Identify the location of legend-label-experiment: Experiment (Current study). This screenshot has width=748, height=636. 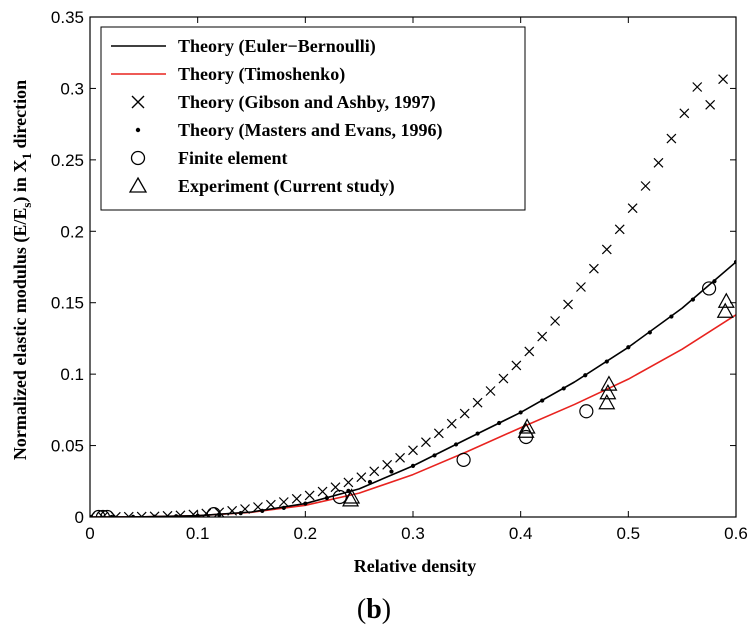
(286, 186).